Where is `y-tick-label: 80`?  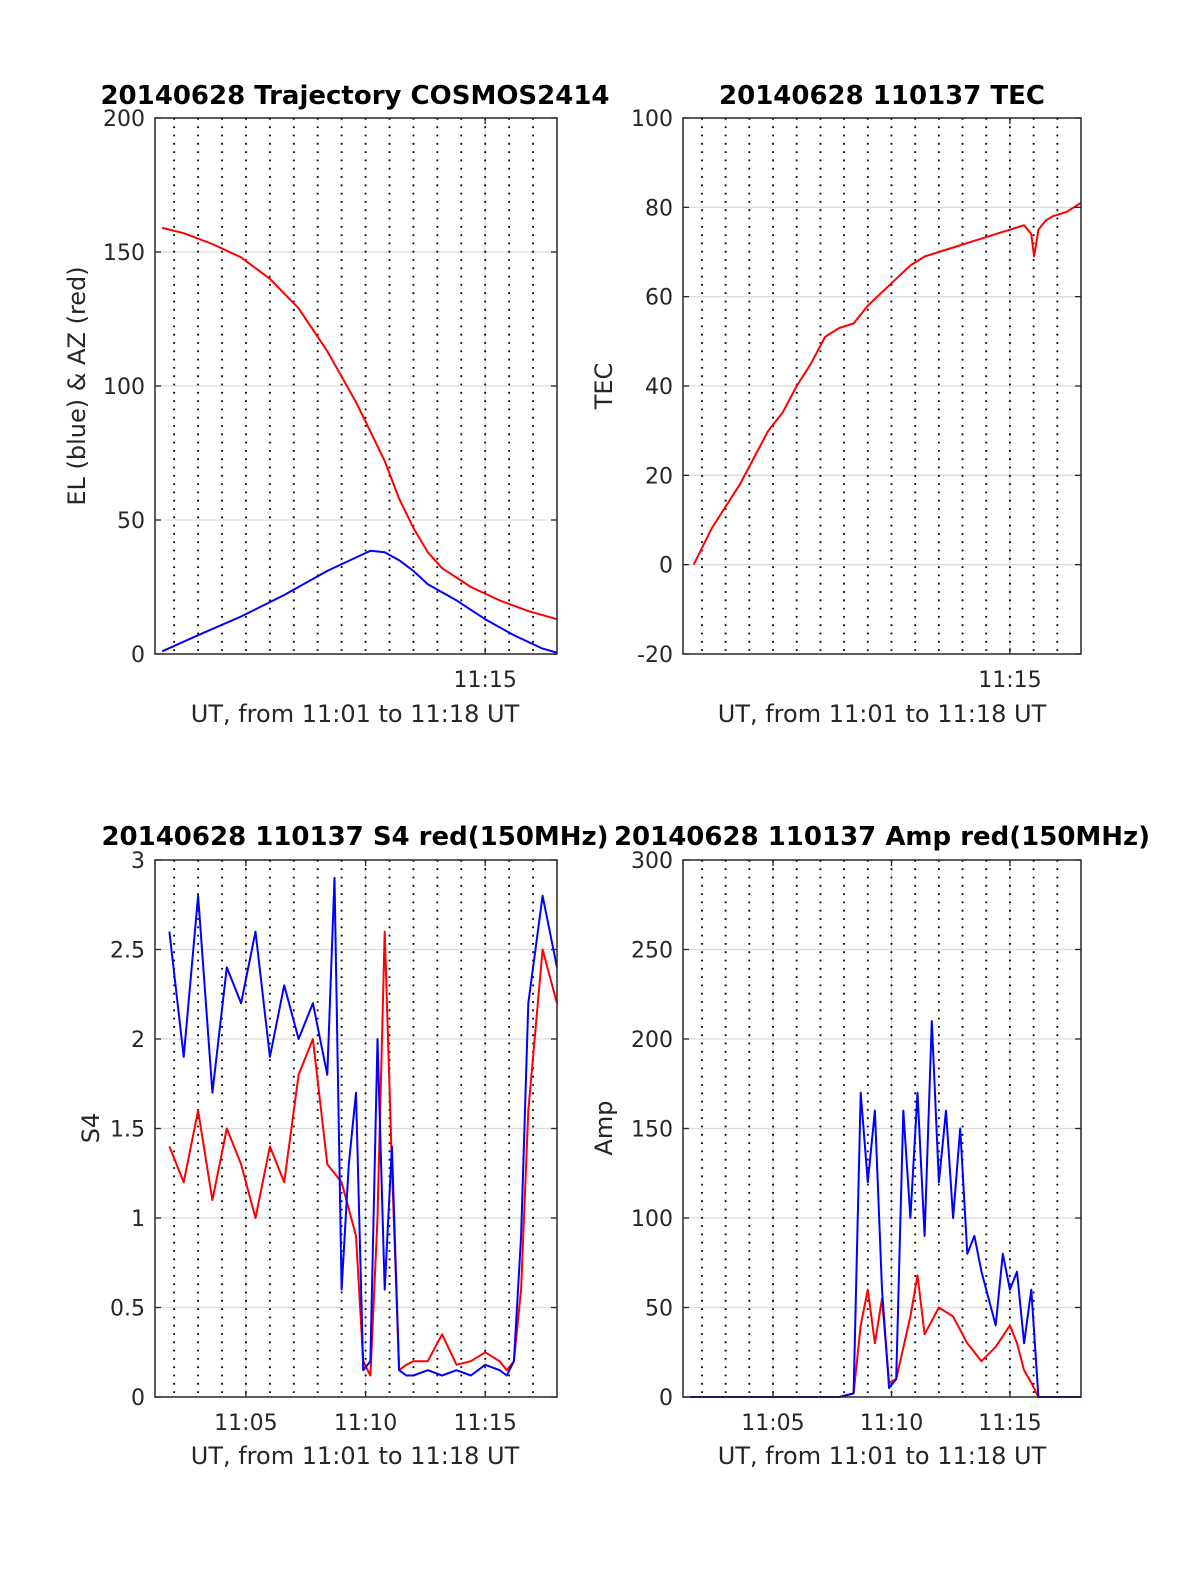 y-tick-label: 80 is located at coordinates (659, 208).